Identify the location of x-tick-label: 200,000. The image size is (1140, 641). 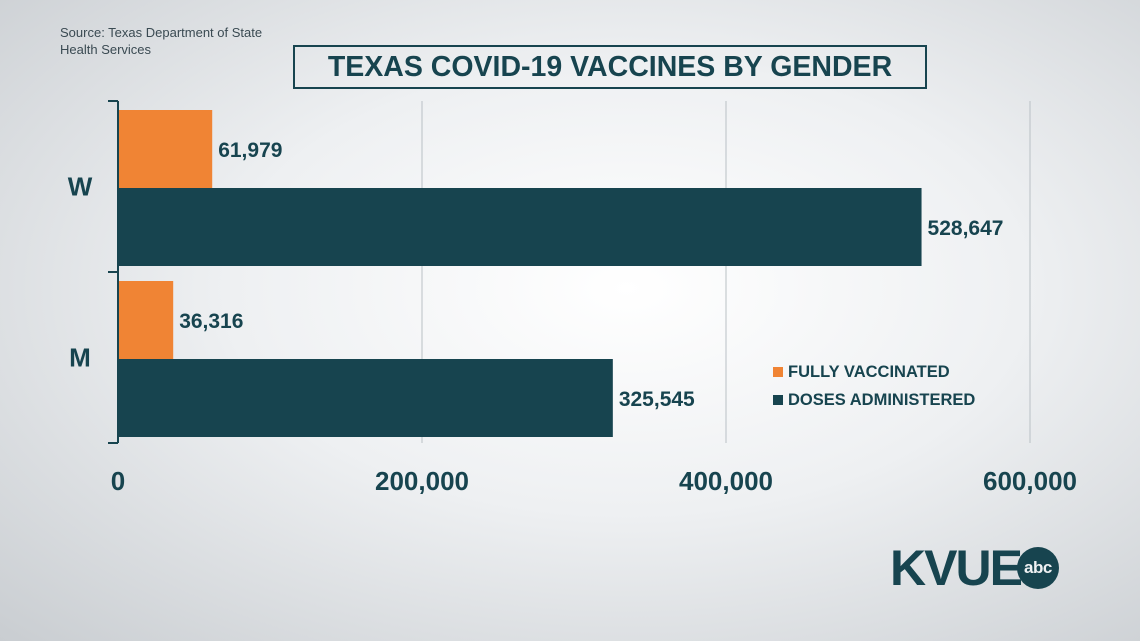
(422, 481).